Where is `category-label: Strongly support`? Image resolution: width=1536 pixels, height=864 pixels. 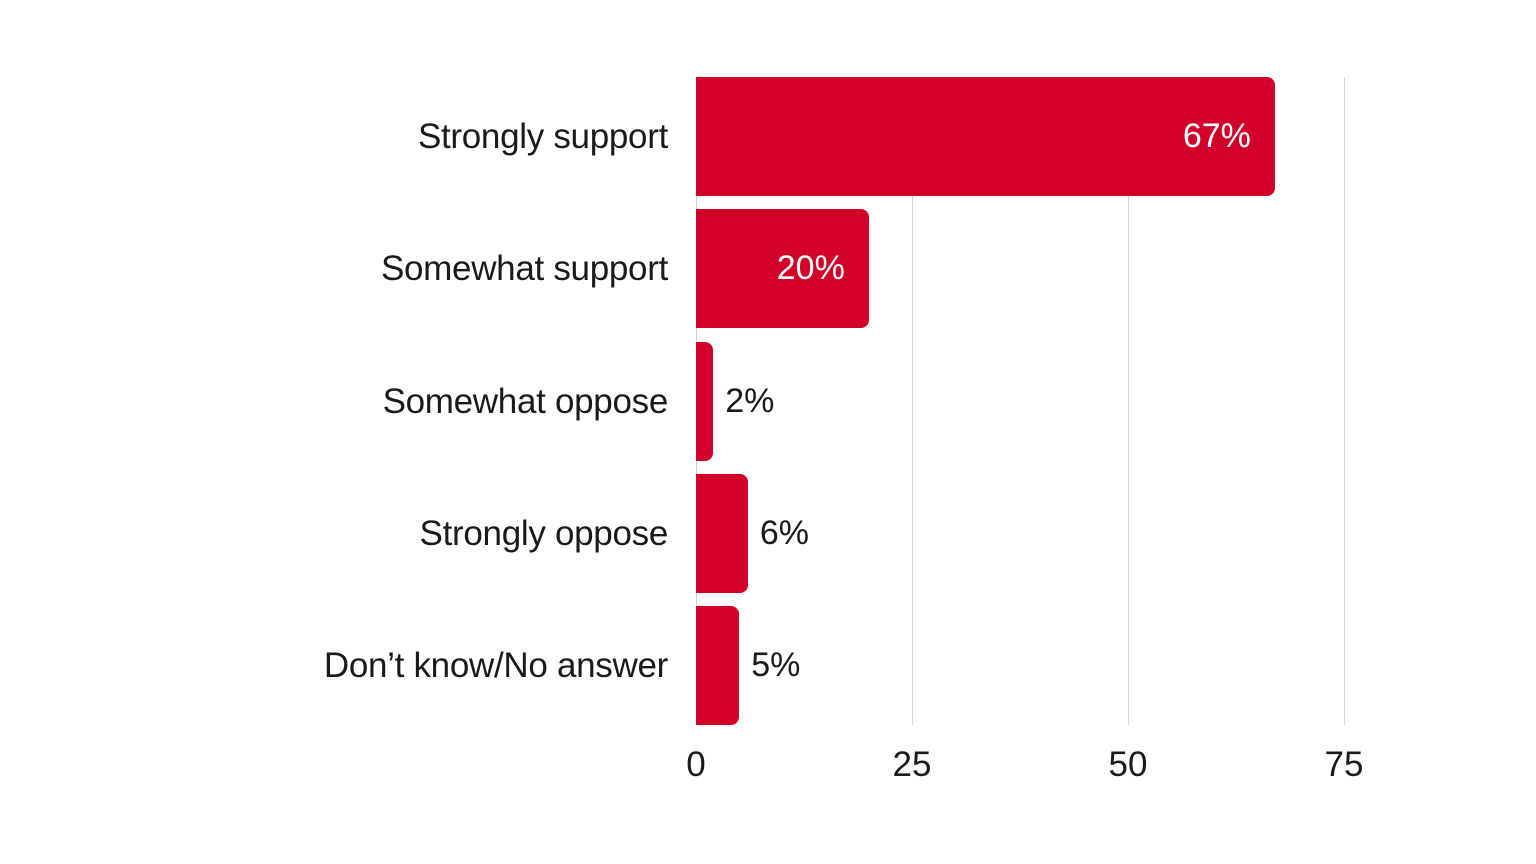 category-label: Strongly support is located at coordinates (542, 136).